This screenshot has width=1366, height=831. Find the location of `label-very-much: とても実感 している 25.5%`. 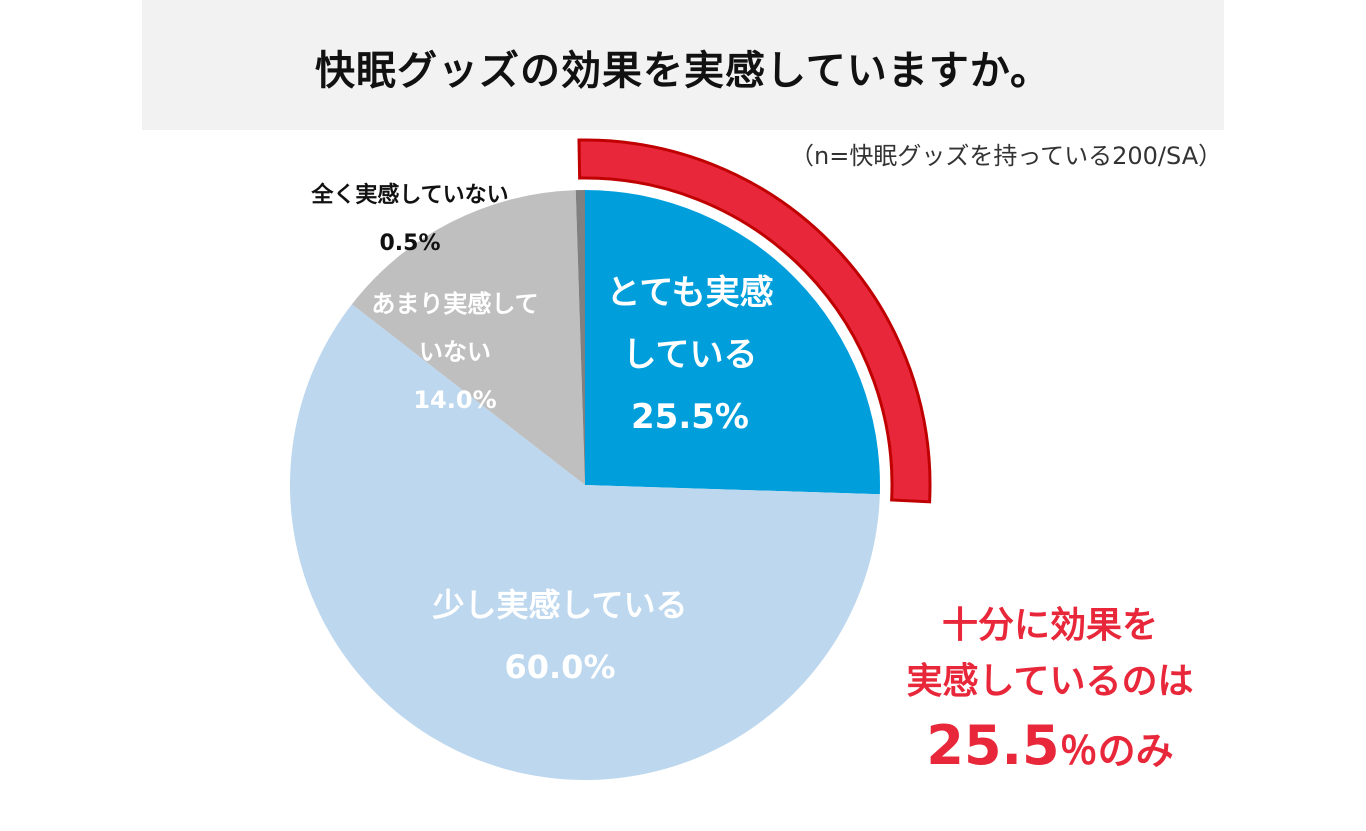

label-very-much: とても実感 している 25.5% is located at coordinates (690, 355).